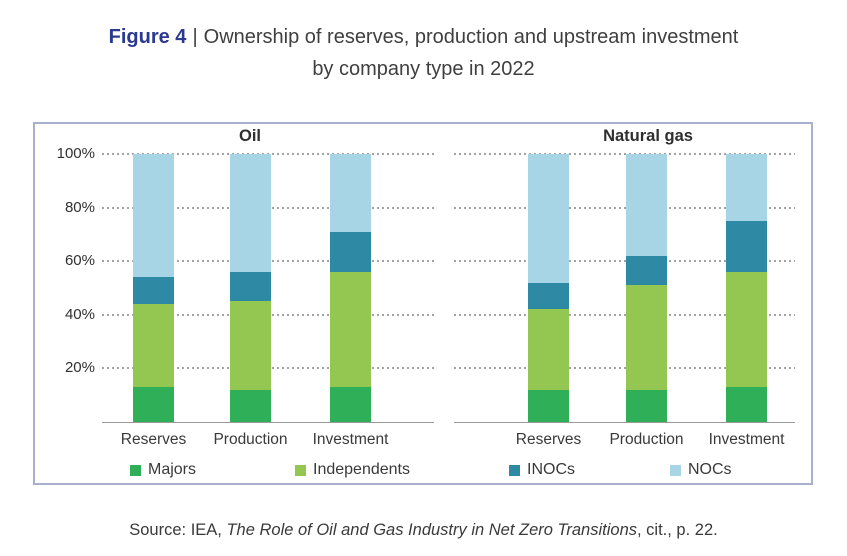  I want to click on legend-item-majors: Majors, so click(163, 469).